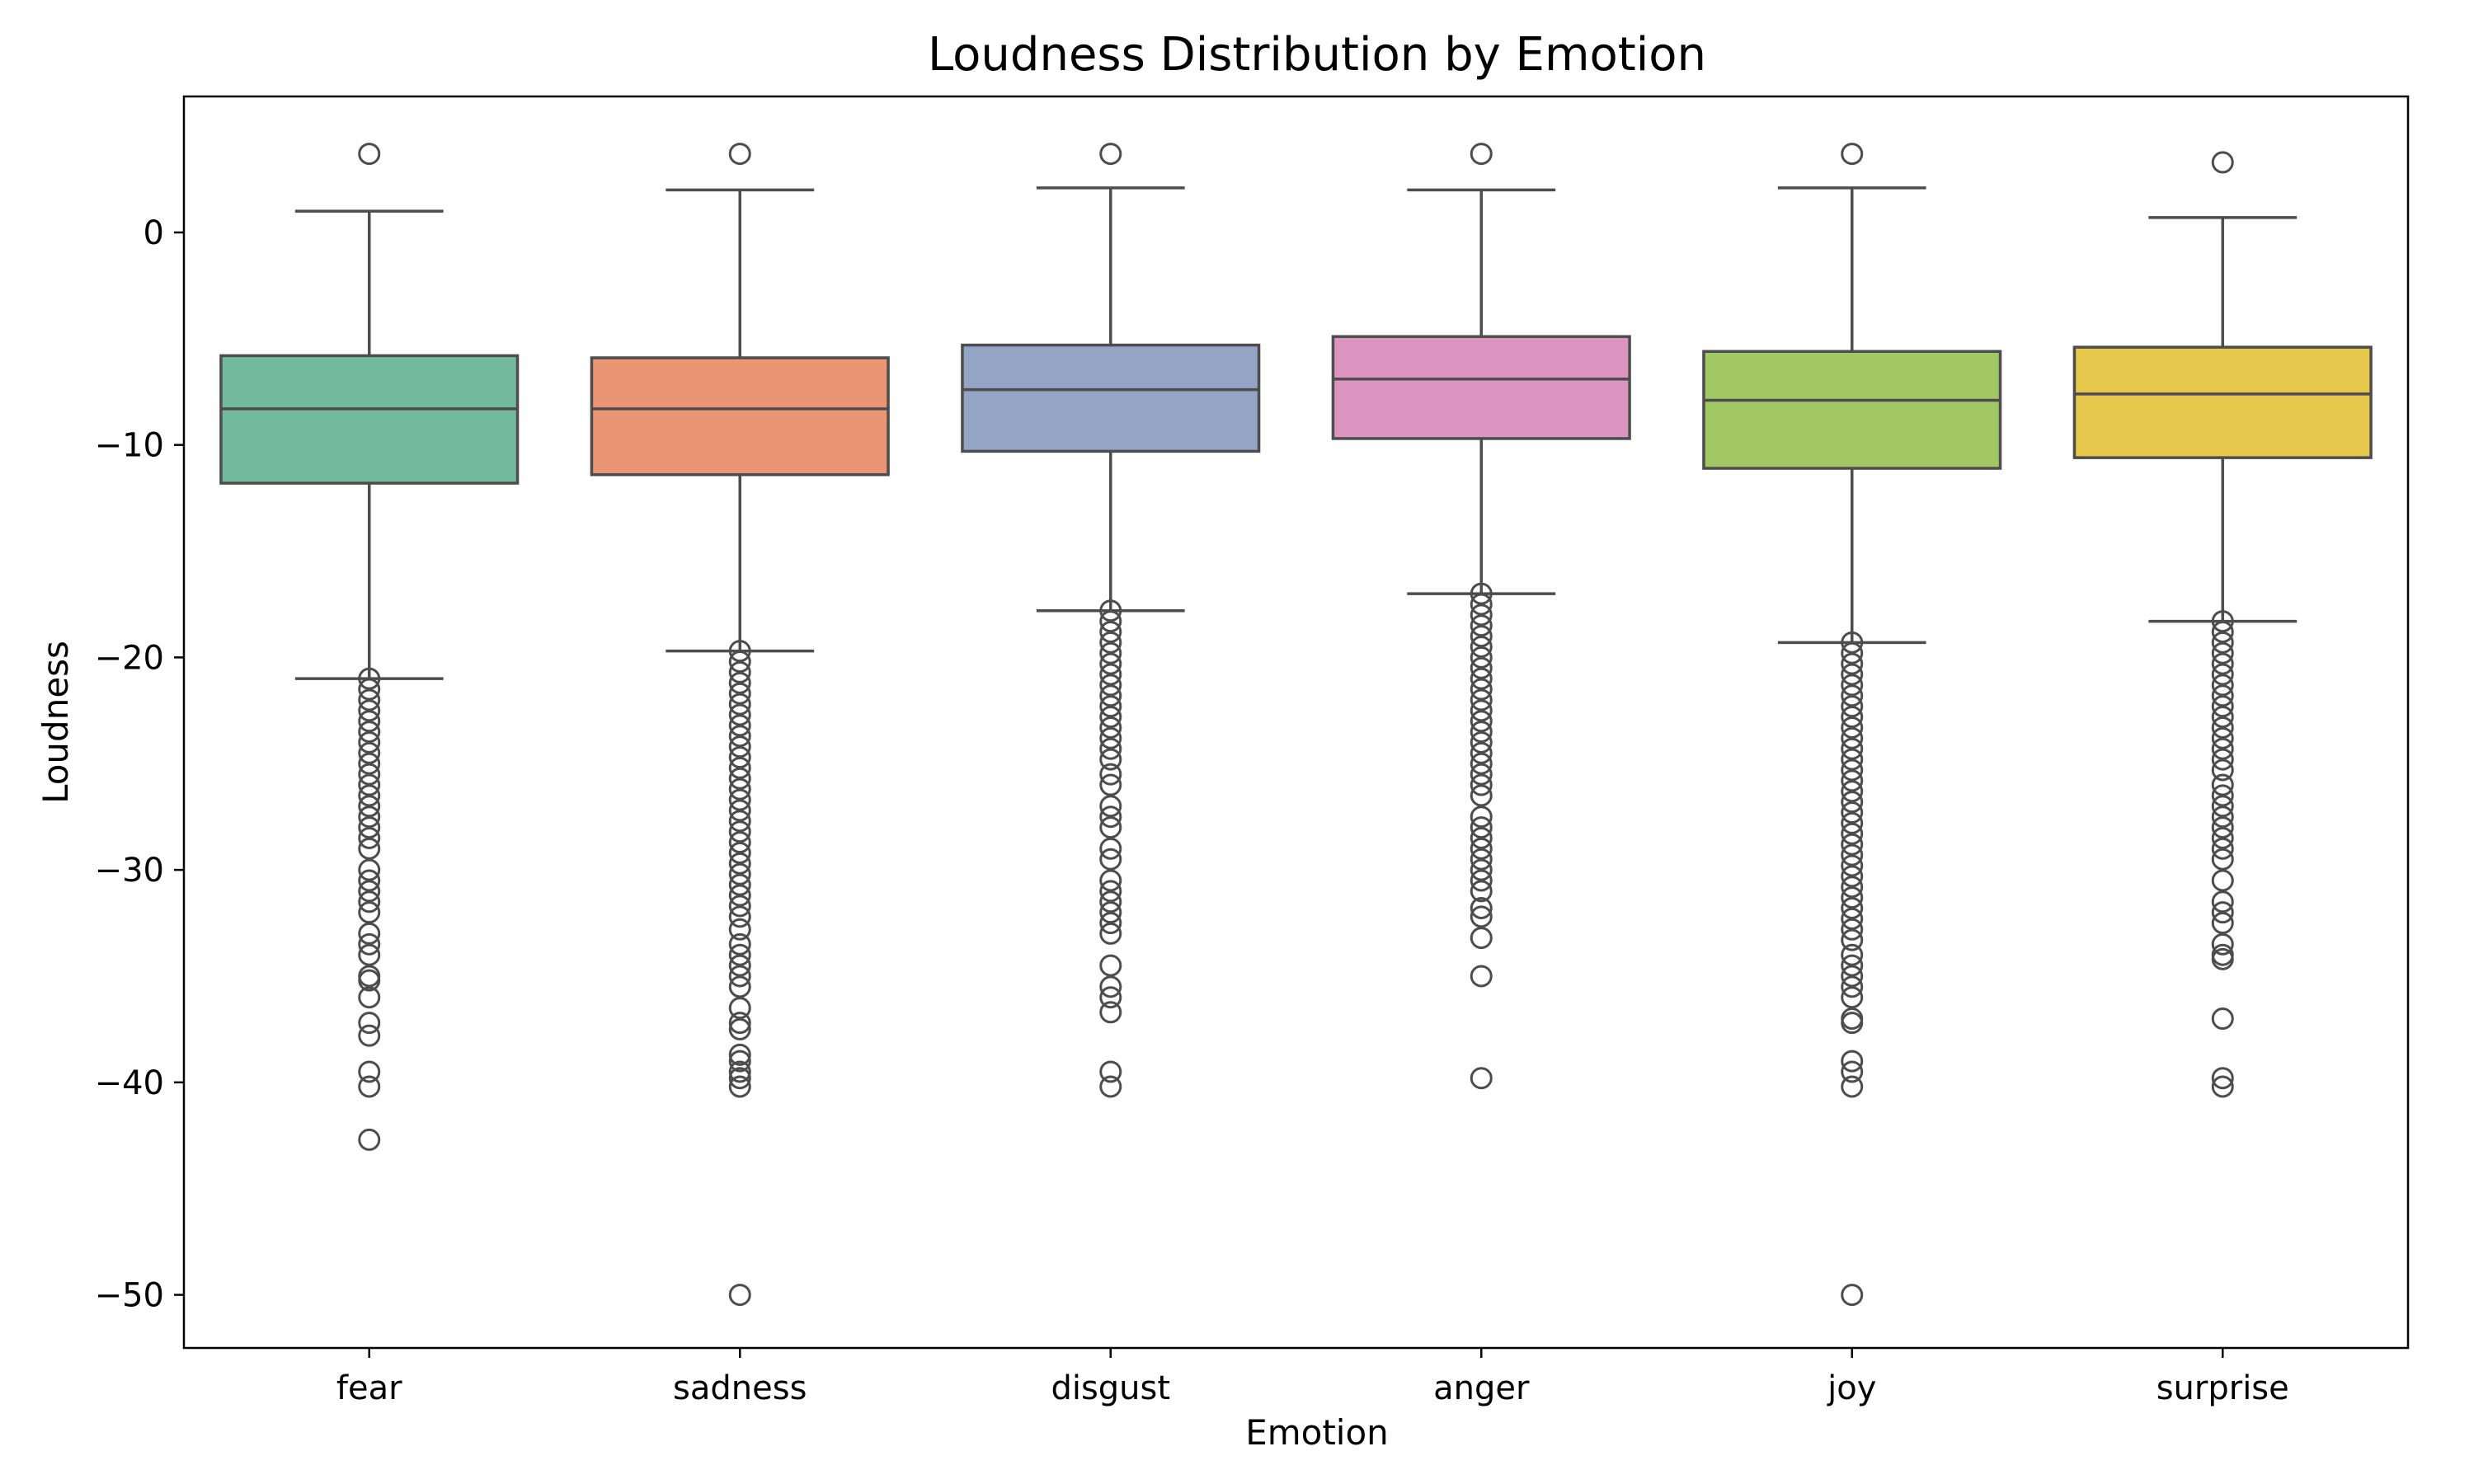  What do you see at coordinates (1481, 387) in the screenshot?
I see `box-anger` at bounding box center [1481, 387].